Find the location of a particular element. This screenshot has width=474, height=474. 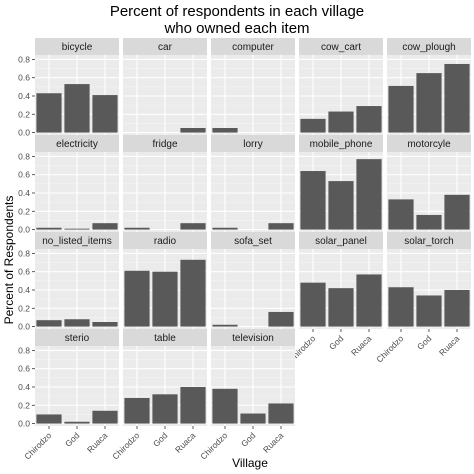

bar-lorry-Chirodzo is located at coordinates (225, 228).